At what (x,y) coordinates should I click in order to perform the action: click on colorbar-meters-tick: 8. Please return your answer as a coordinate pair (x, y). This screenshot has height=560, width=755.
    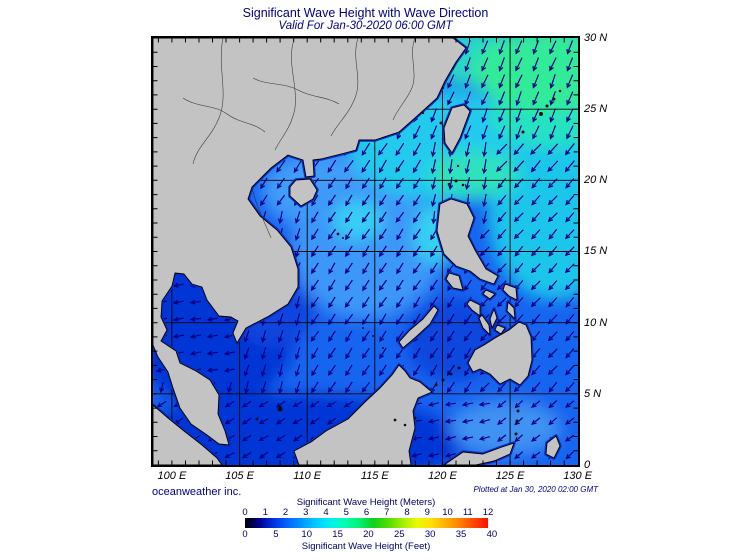
    Looking at the image, I should click on (407, 512).